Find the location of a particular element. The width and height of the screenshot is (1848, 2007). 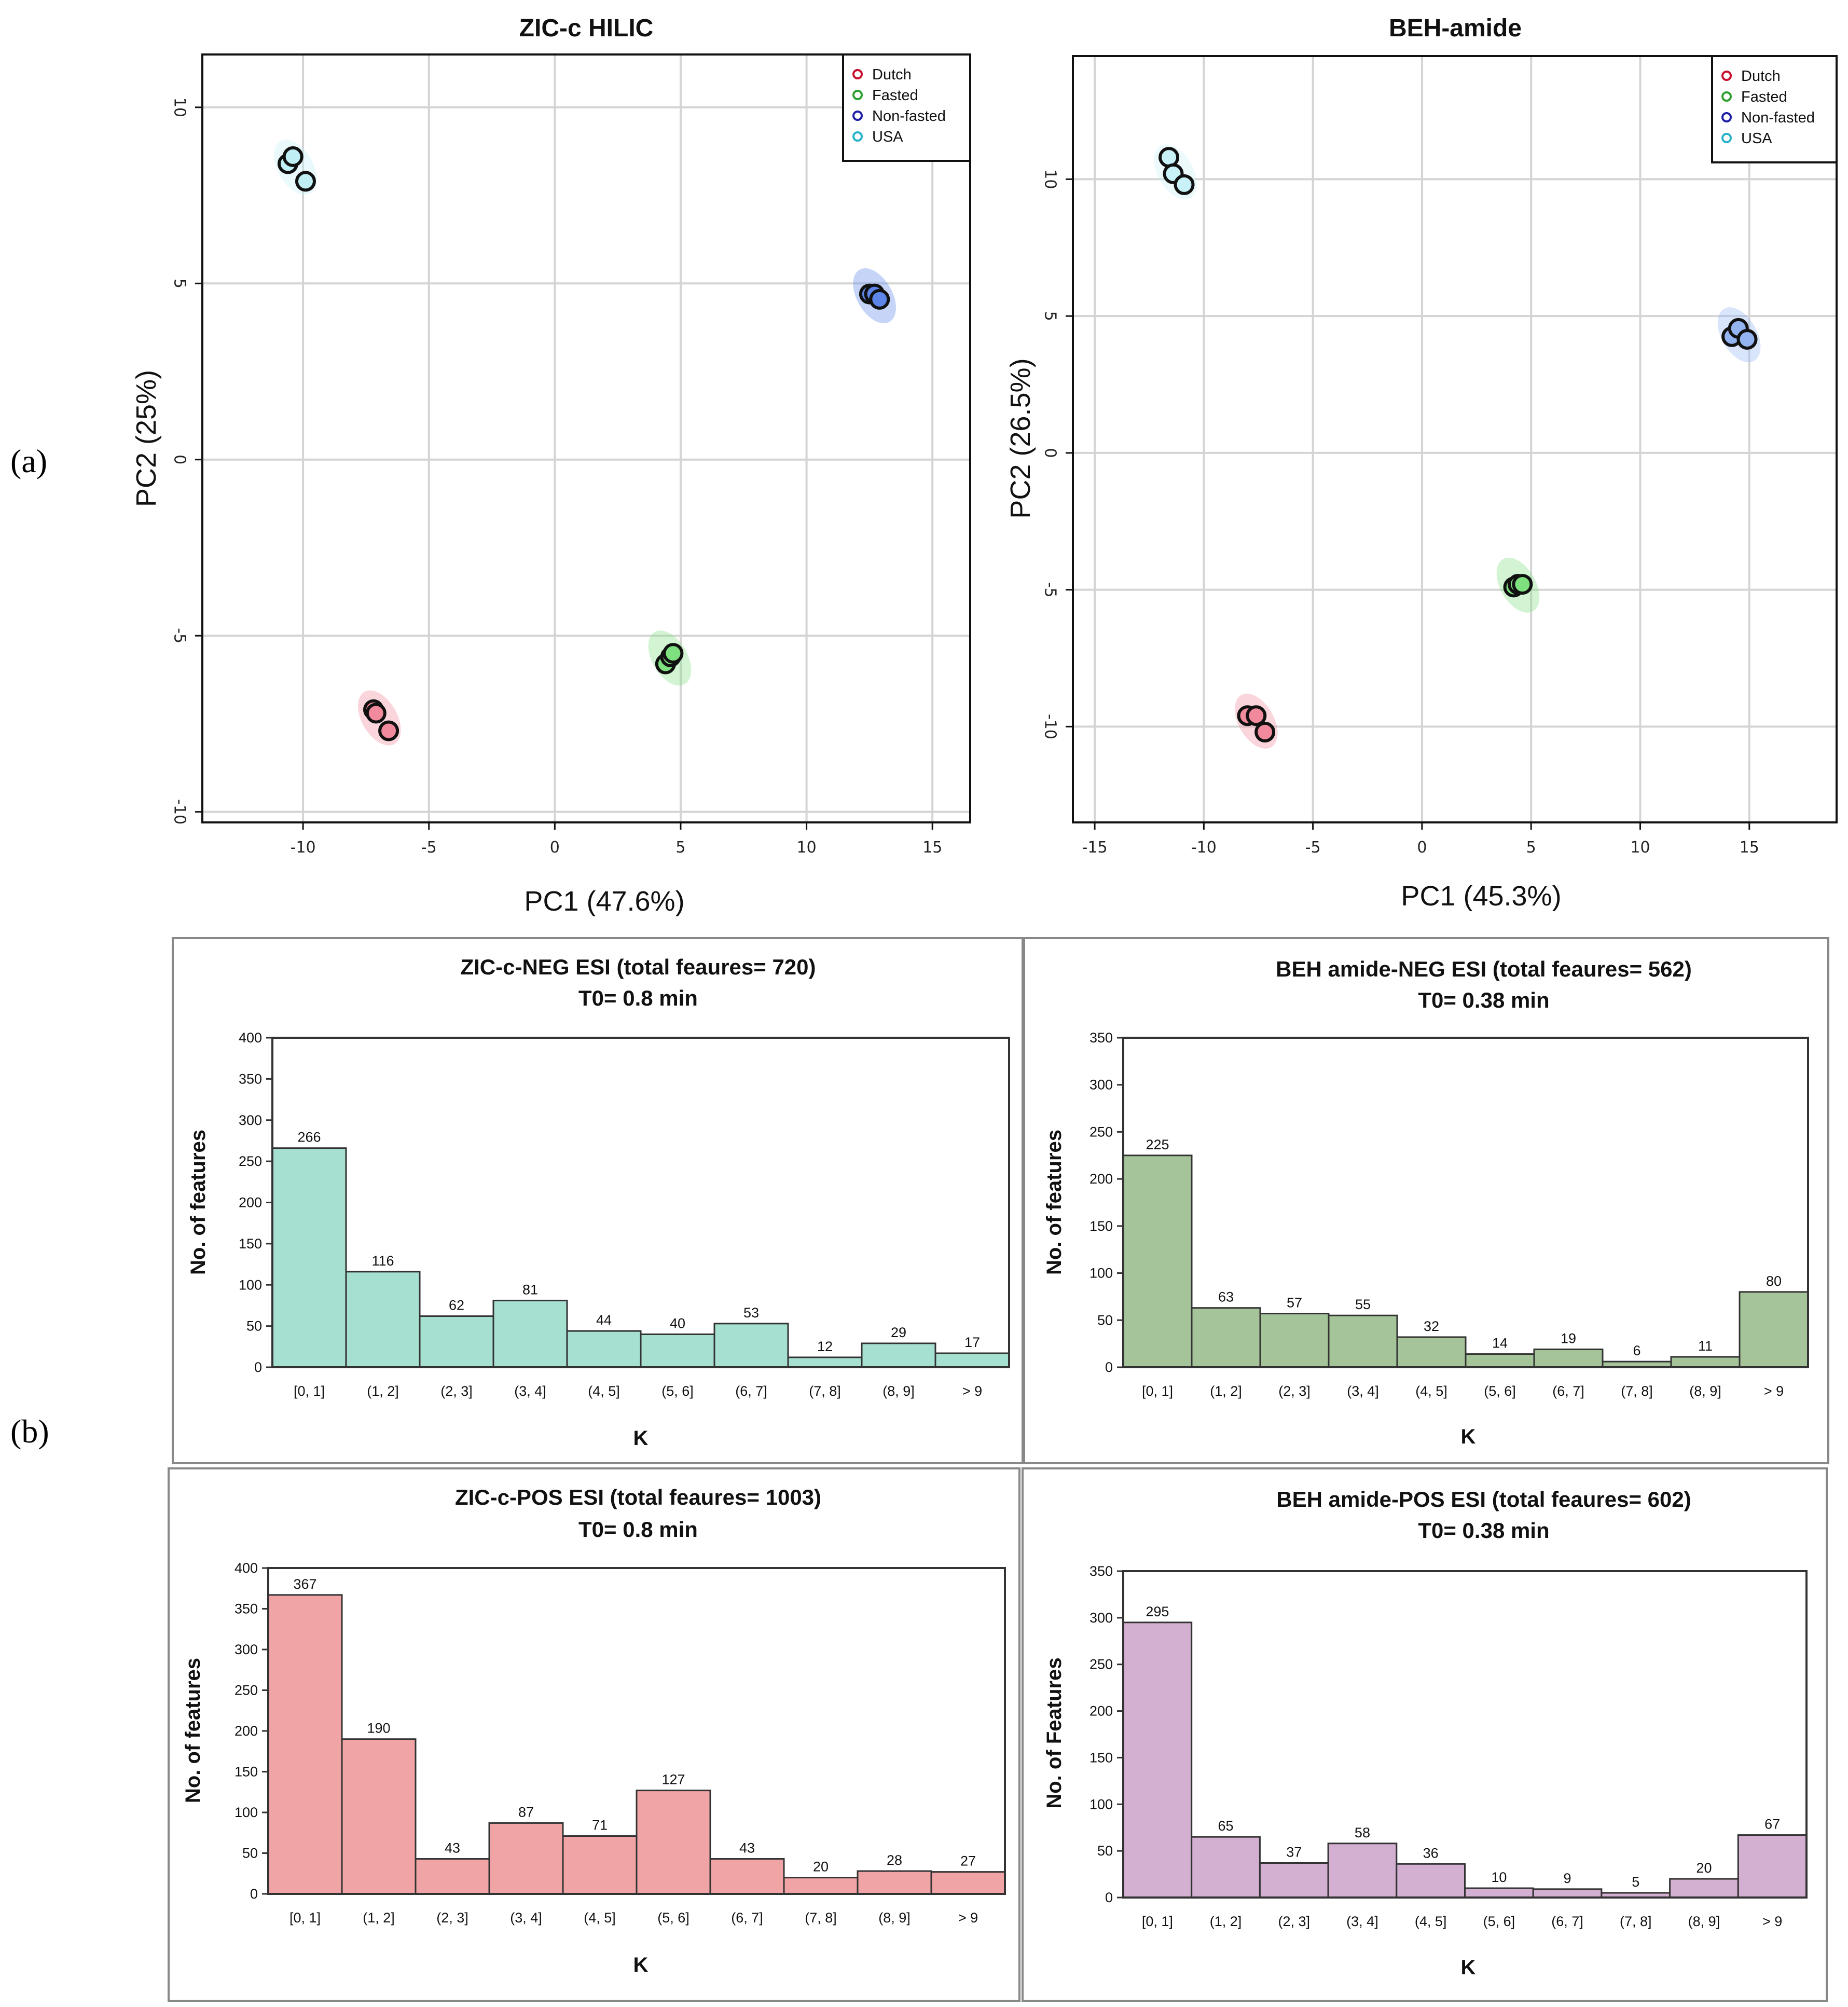

data-label-1-2: 190 is located at coordinates (378, 1728).